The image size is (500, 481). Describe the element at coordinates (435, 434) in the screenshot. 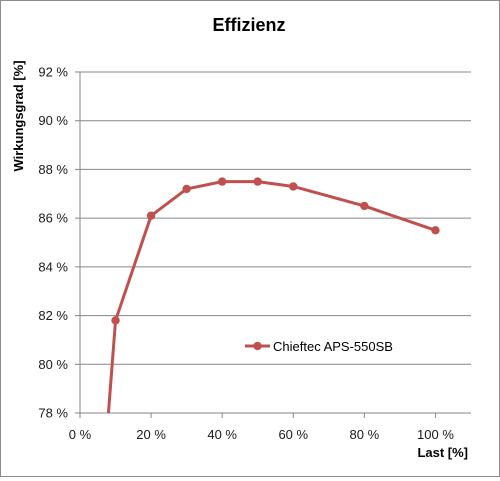

I see `x-tick-label: 100 %` at that location.